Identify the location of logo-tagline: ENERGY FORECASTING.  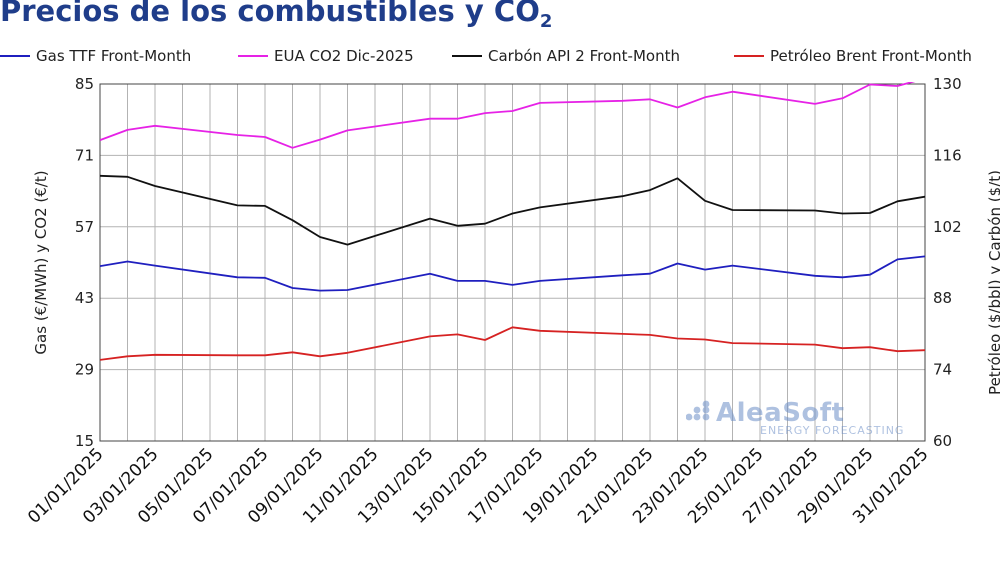
(832, 430).